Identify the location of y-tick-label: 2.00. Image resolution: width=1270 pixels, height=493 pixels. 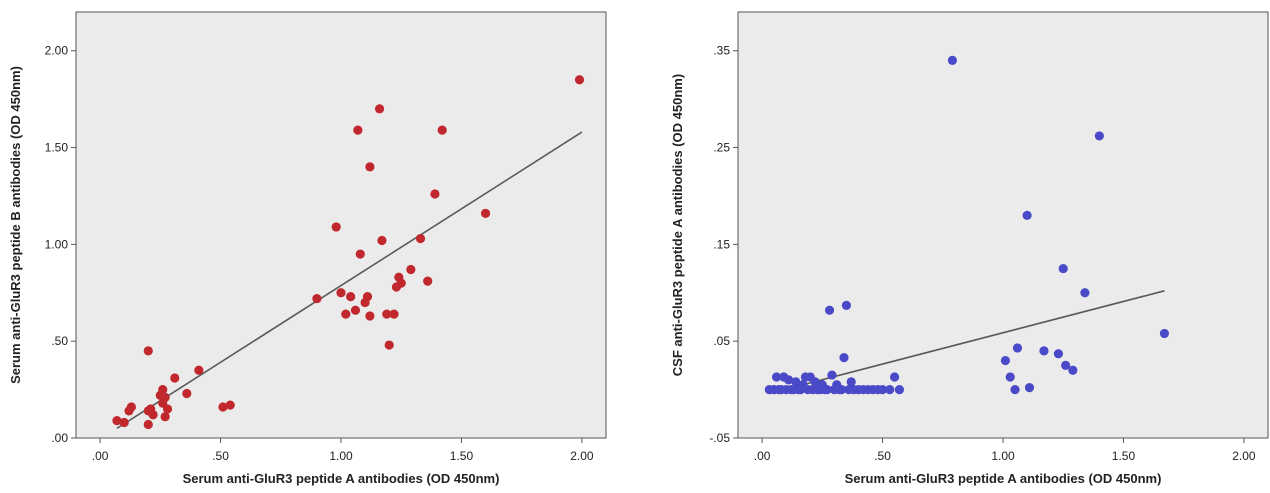
(57, 51).